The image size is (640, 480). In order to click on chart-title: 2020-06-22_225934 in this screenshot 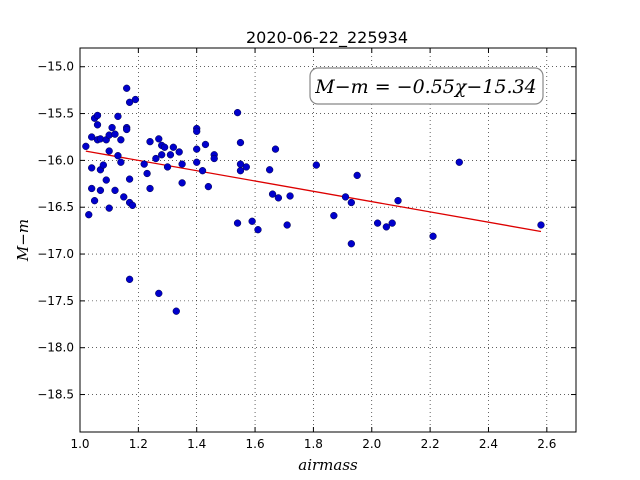, I will do `click(327, 38)`.